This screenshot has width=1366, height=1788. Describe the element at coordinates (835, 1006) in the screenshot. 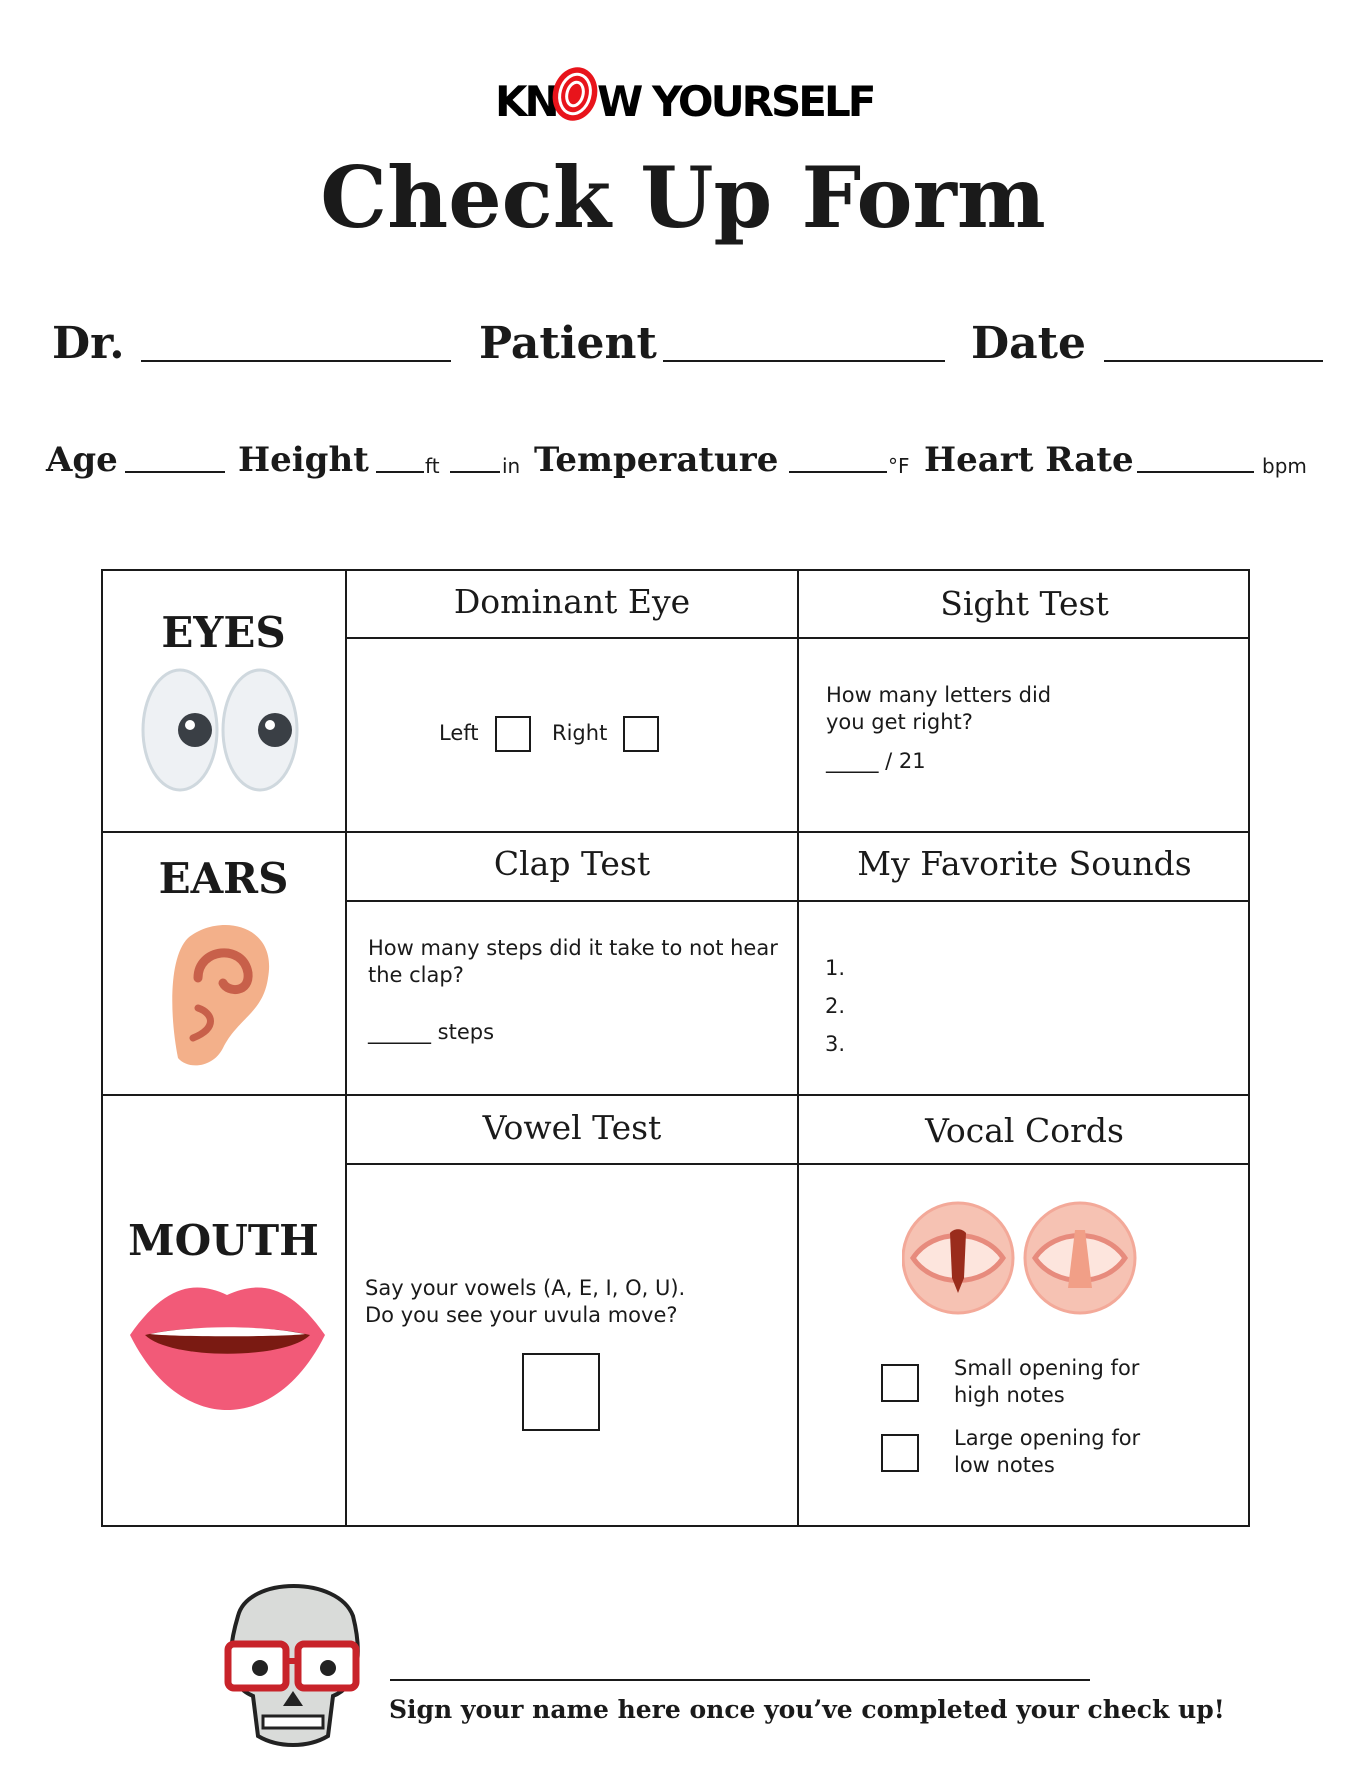

I see `favorite-sound-2: 2.` at that location.